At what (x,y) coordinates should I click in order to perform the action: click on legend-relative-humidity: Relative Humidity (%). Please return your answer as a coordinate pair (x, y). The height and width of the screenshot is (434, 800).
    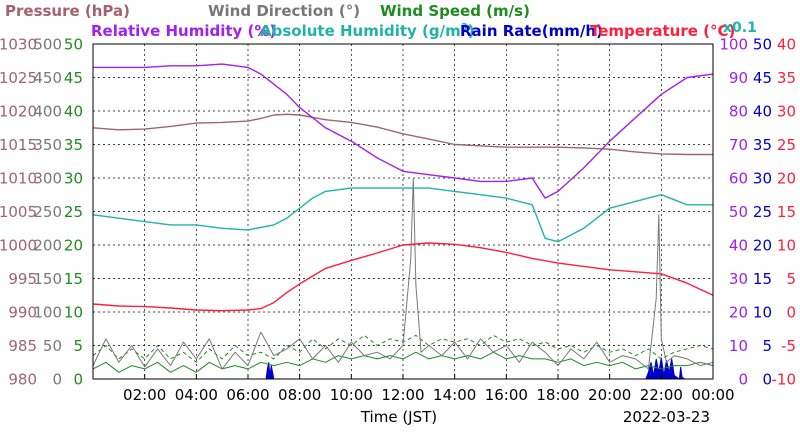
    Looking at the image, I should click on (183, 31).